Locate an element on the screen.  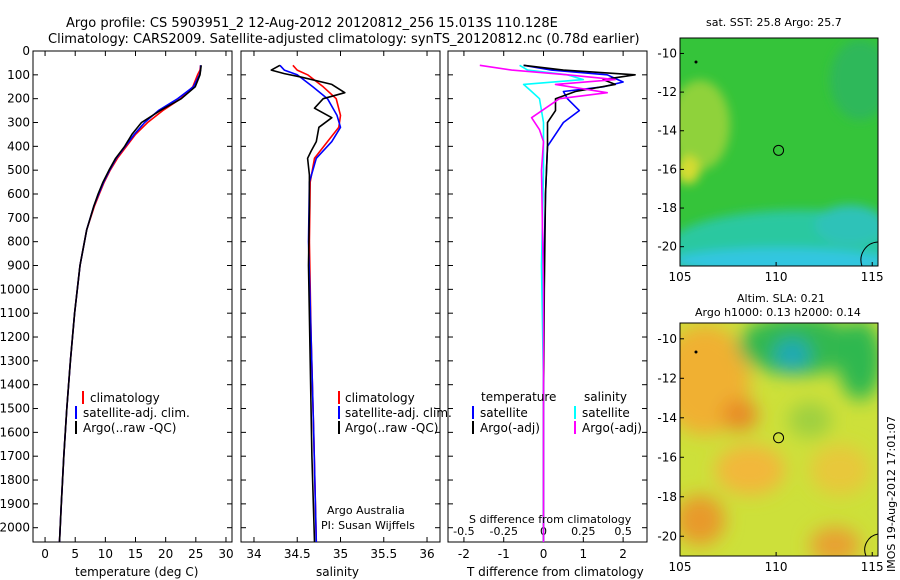
y-tick-label: 500 is located at coordinates (18, 170).